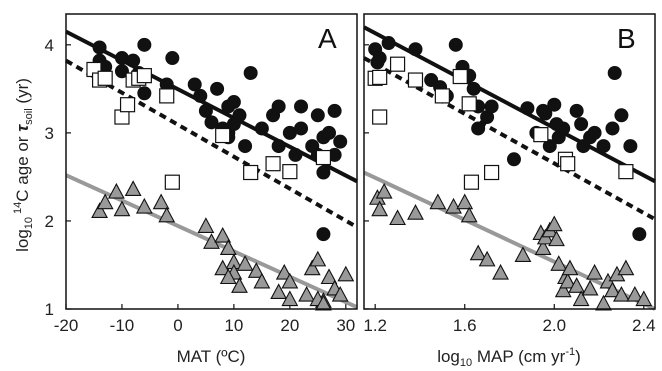 The height and width of the screenshot is (371, 662). I want to click on panel-a-x-tick-label: 20, so click(289, 325).